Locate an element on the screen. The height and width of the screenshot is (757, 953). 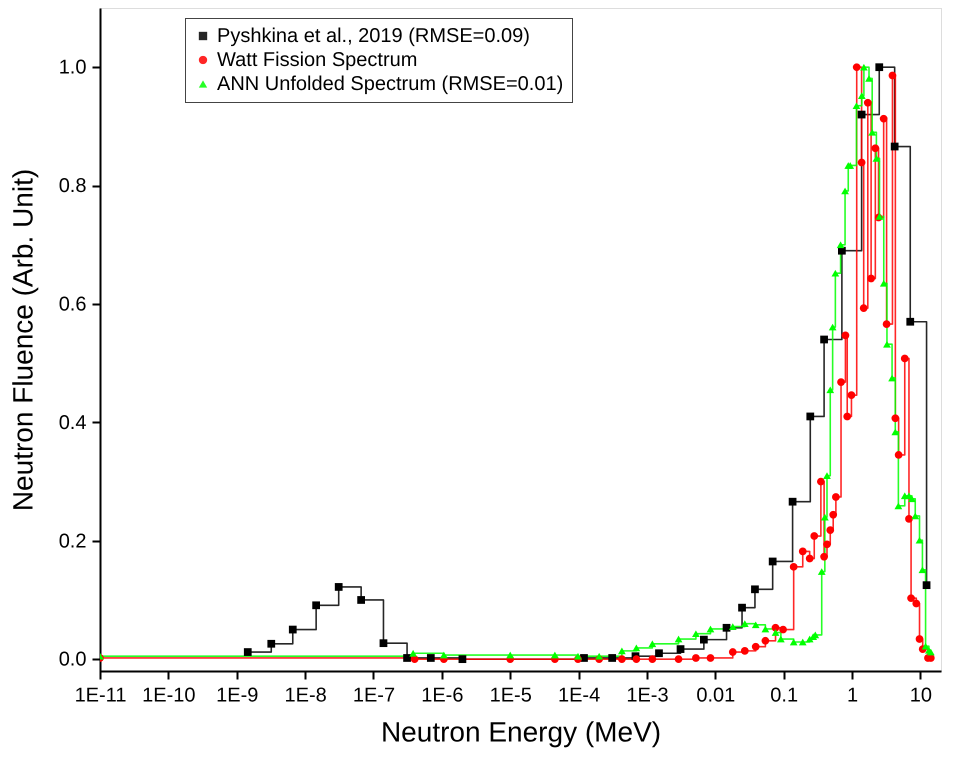
y-tick-label: 1.0 is located at coordinates (72, 67).